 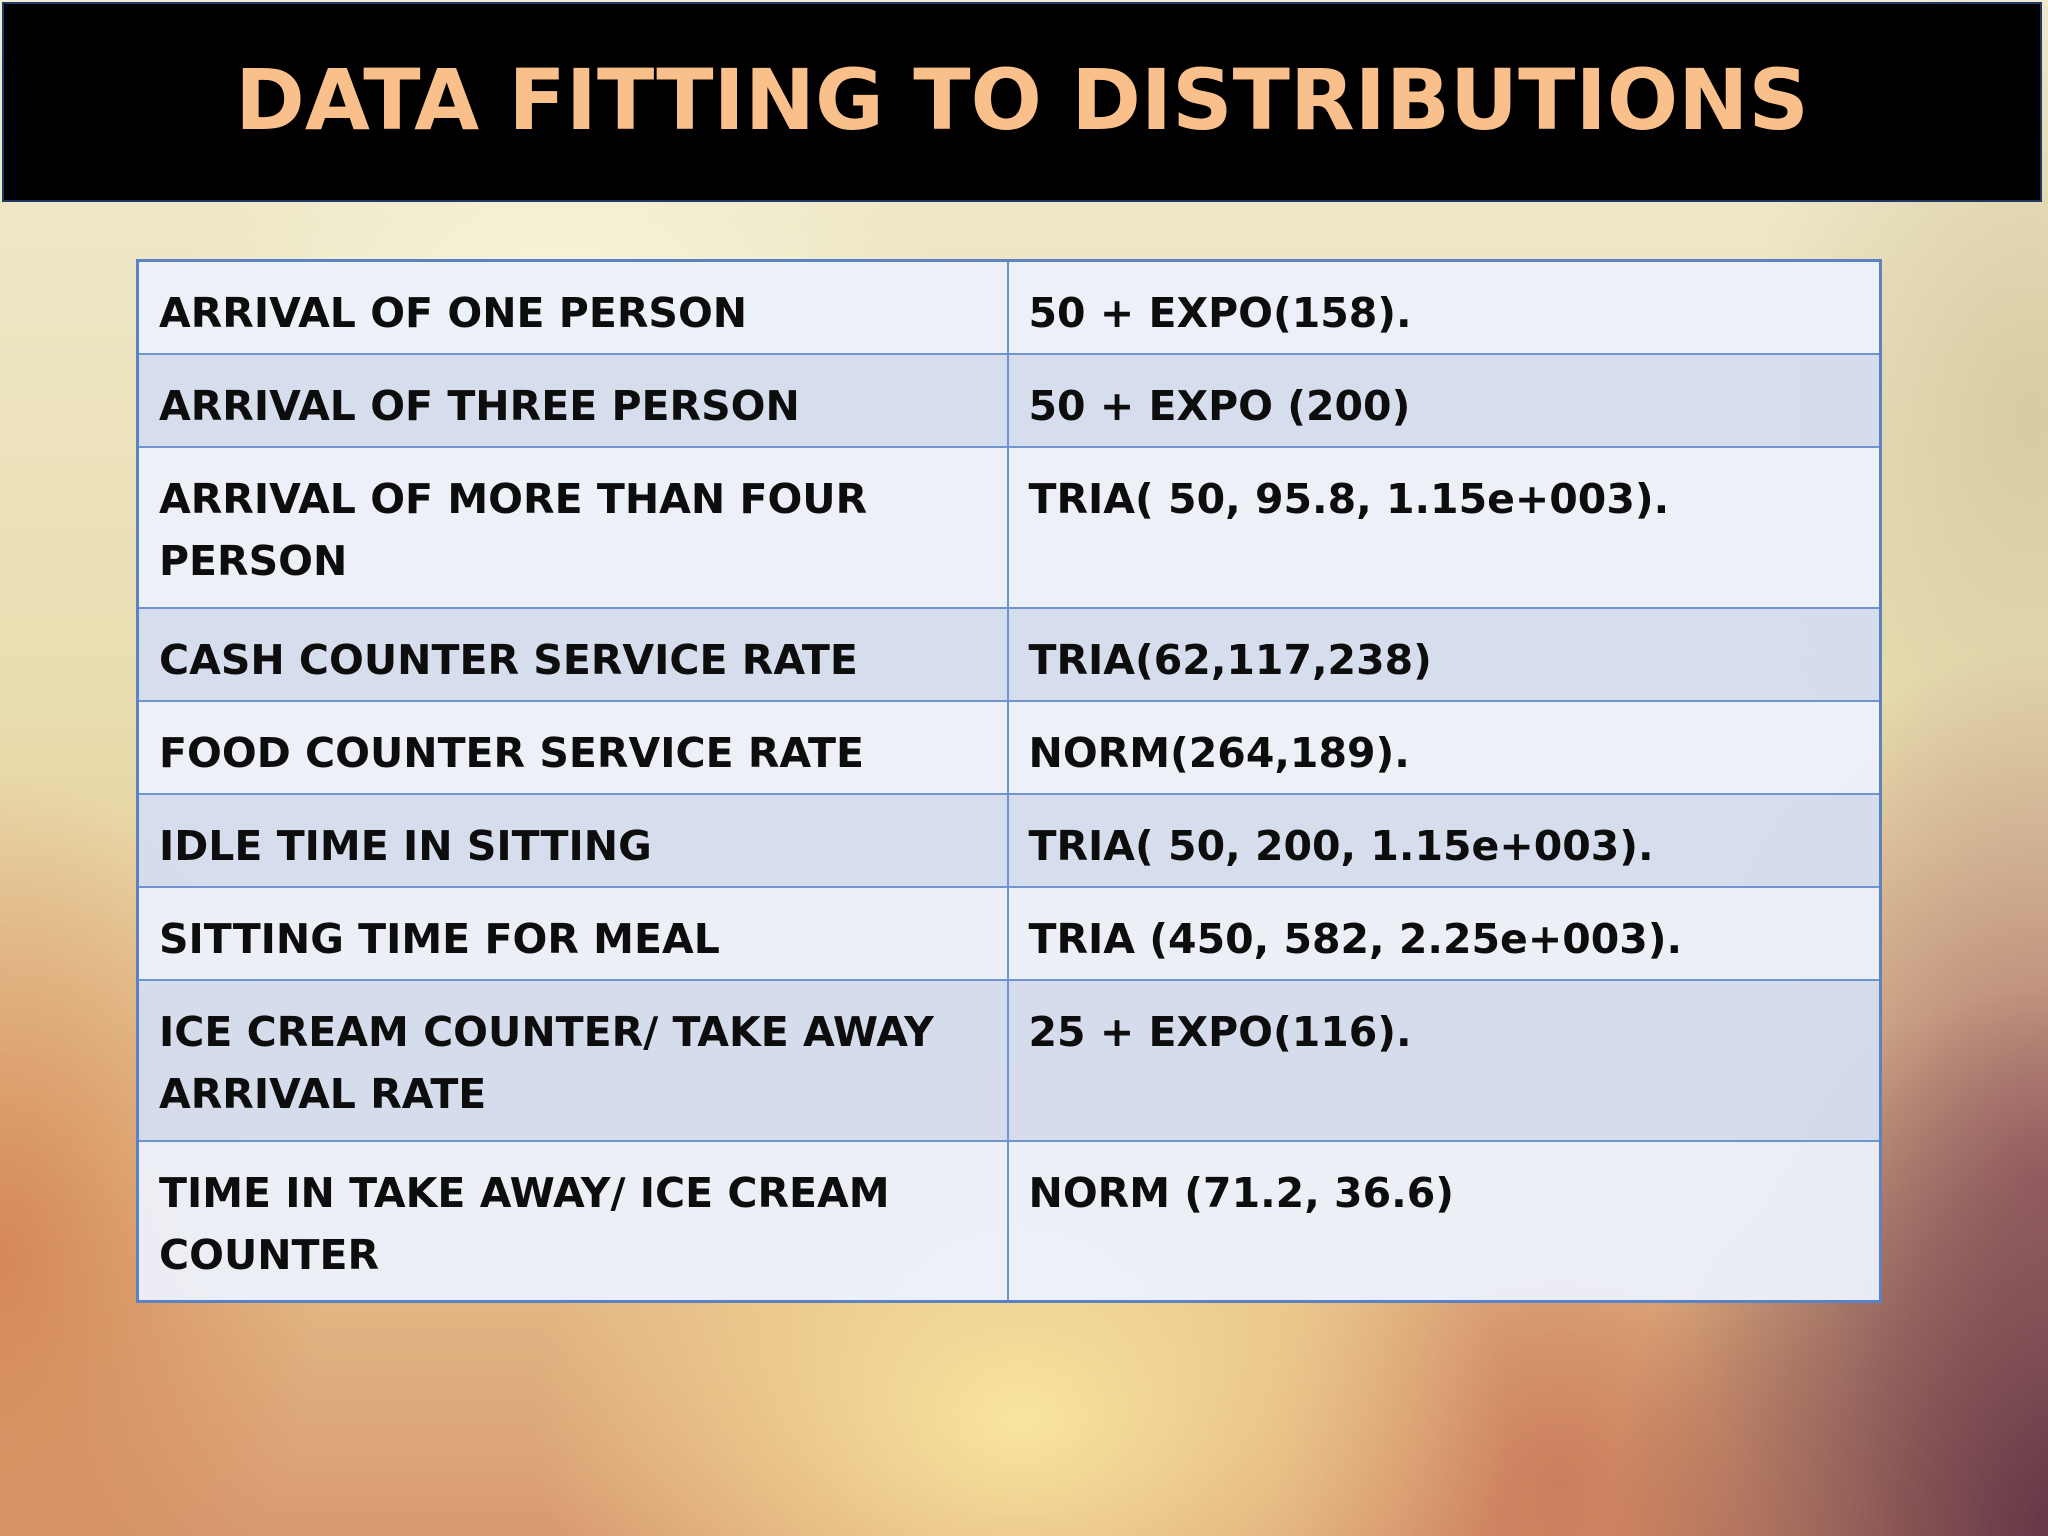 I want to click on row-label: ARRIVAL OF ONE PERSON, so click(x=572, y=307).